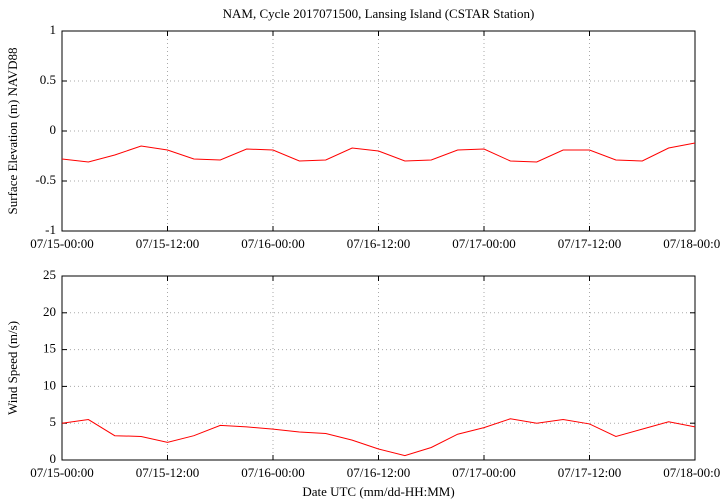 The width and height of the screenshot is (720, 504). What do you see at coordinates (45, 179) in the screenshot?
I see `y-tick-label: -0.5` at bounding box center [45, 179].